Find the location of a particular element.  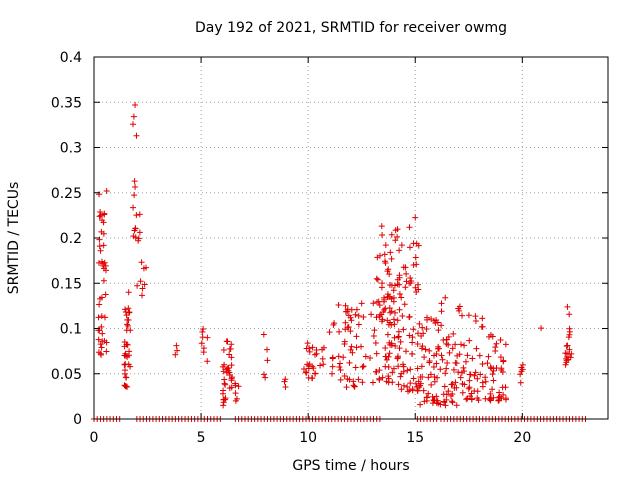

y-tick-label: 0.4 is located at coordinates (71, 58).